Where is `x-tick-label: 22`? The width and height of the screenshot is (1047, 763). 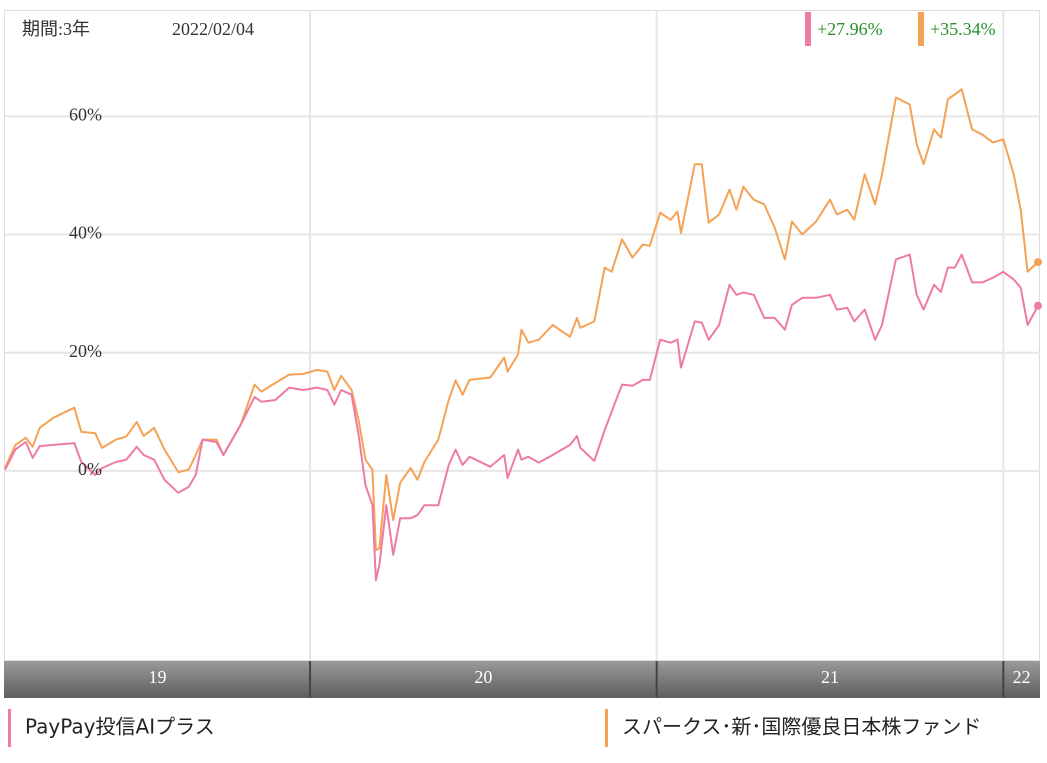
x-tick-label: 22 is located at coordinates (1022, 677).